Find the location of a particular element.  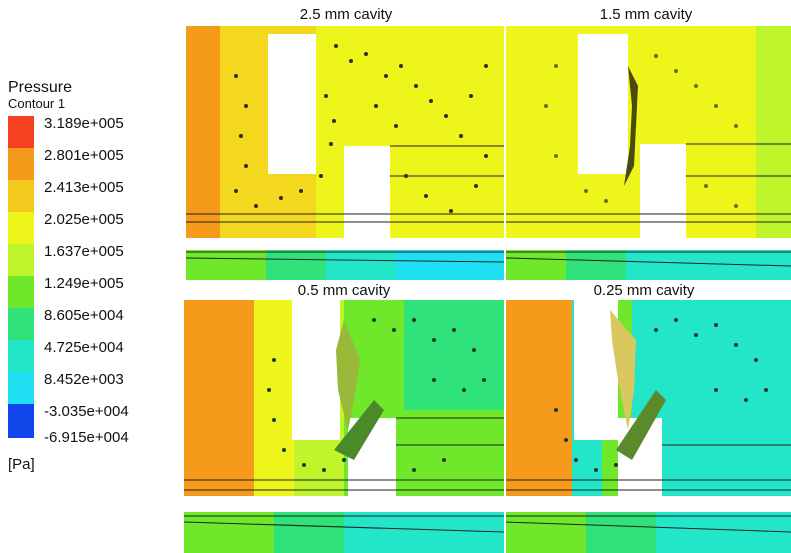

panel-title-0-25mm: 0.25 mm cavity is located at coordinates (644, 290).